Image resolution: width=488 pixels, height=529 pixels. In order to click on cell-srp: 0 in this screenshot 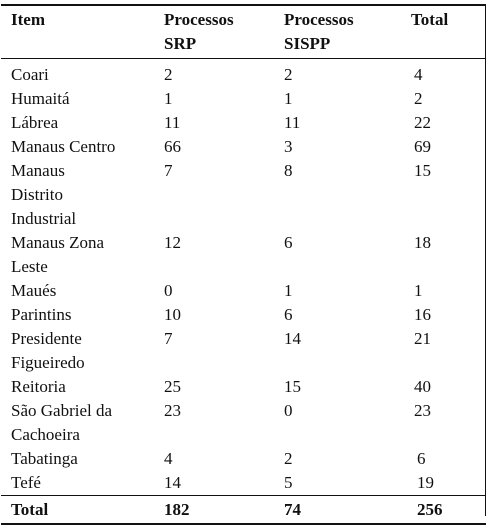, I will do `click(168, 290)`.